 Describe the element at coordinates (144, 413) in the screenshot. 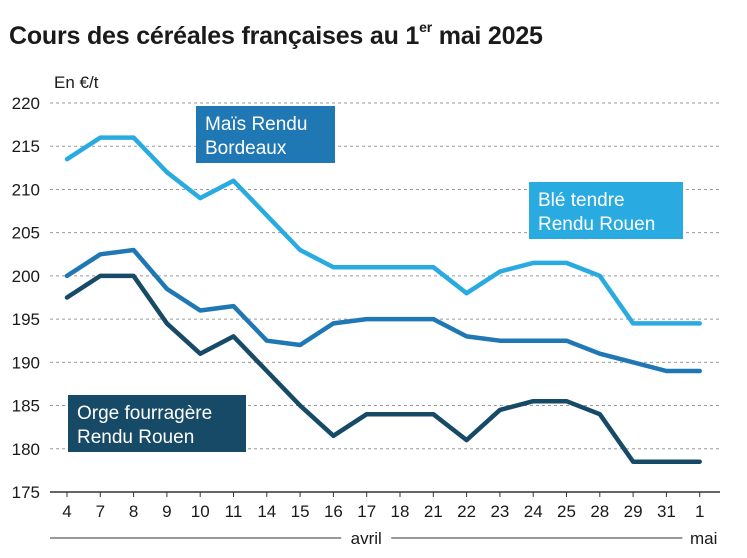

I see `series-label-text: Orge fourragère` at that location.